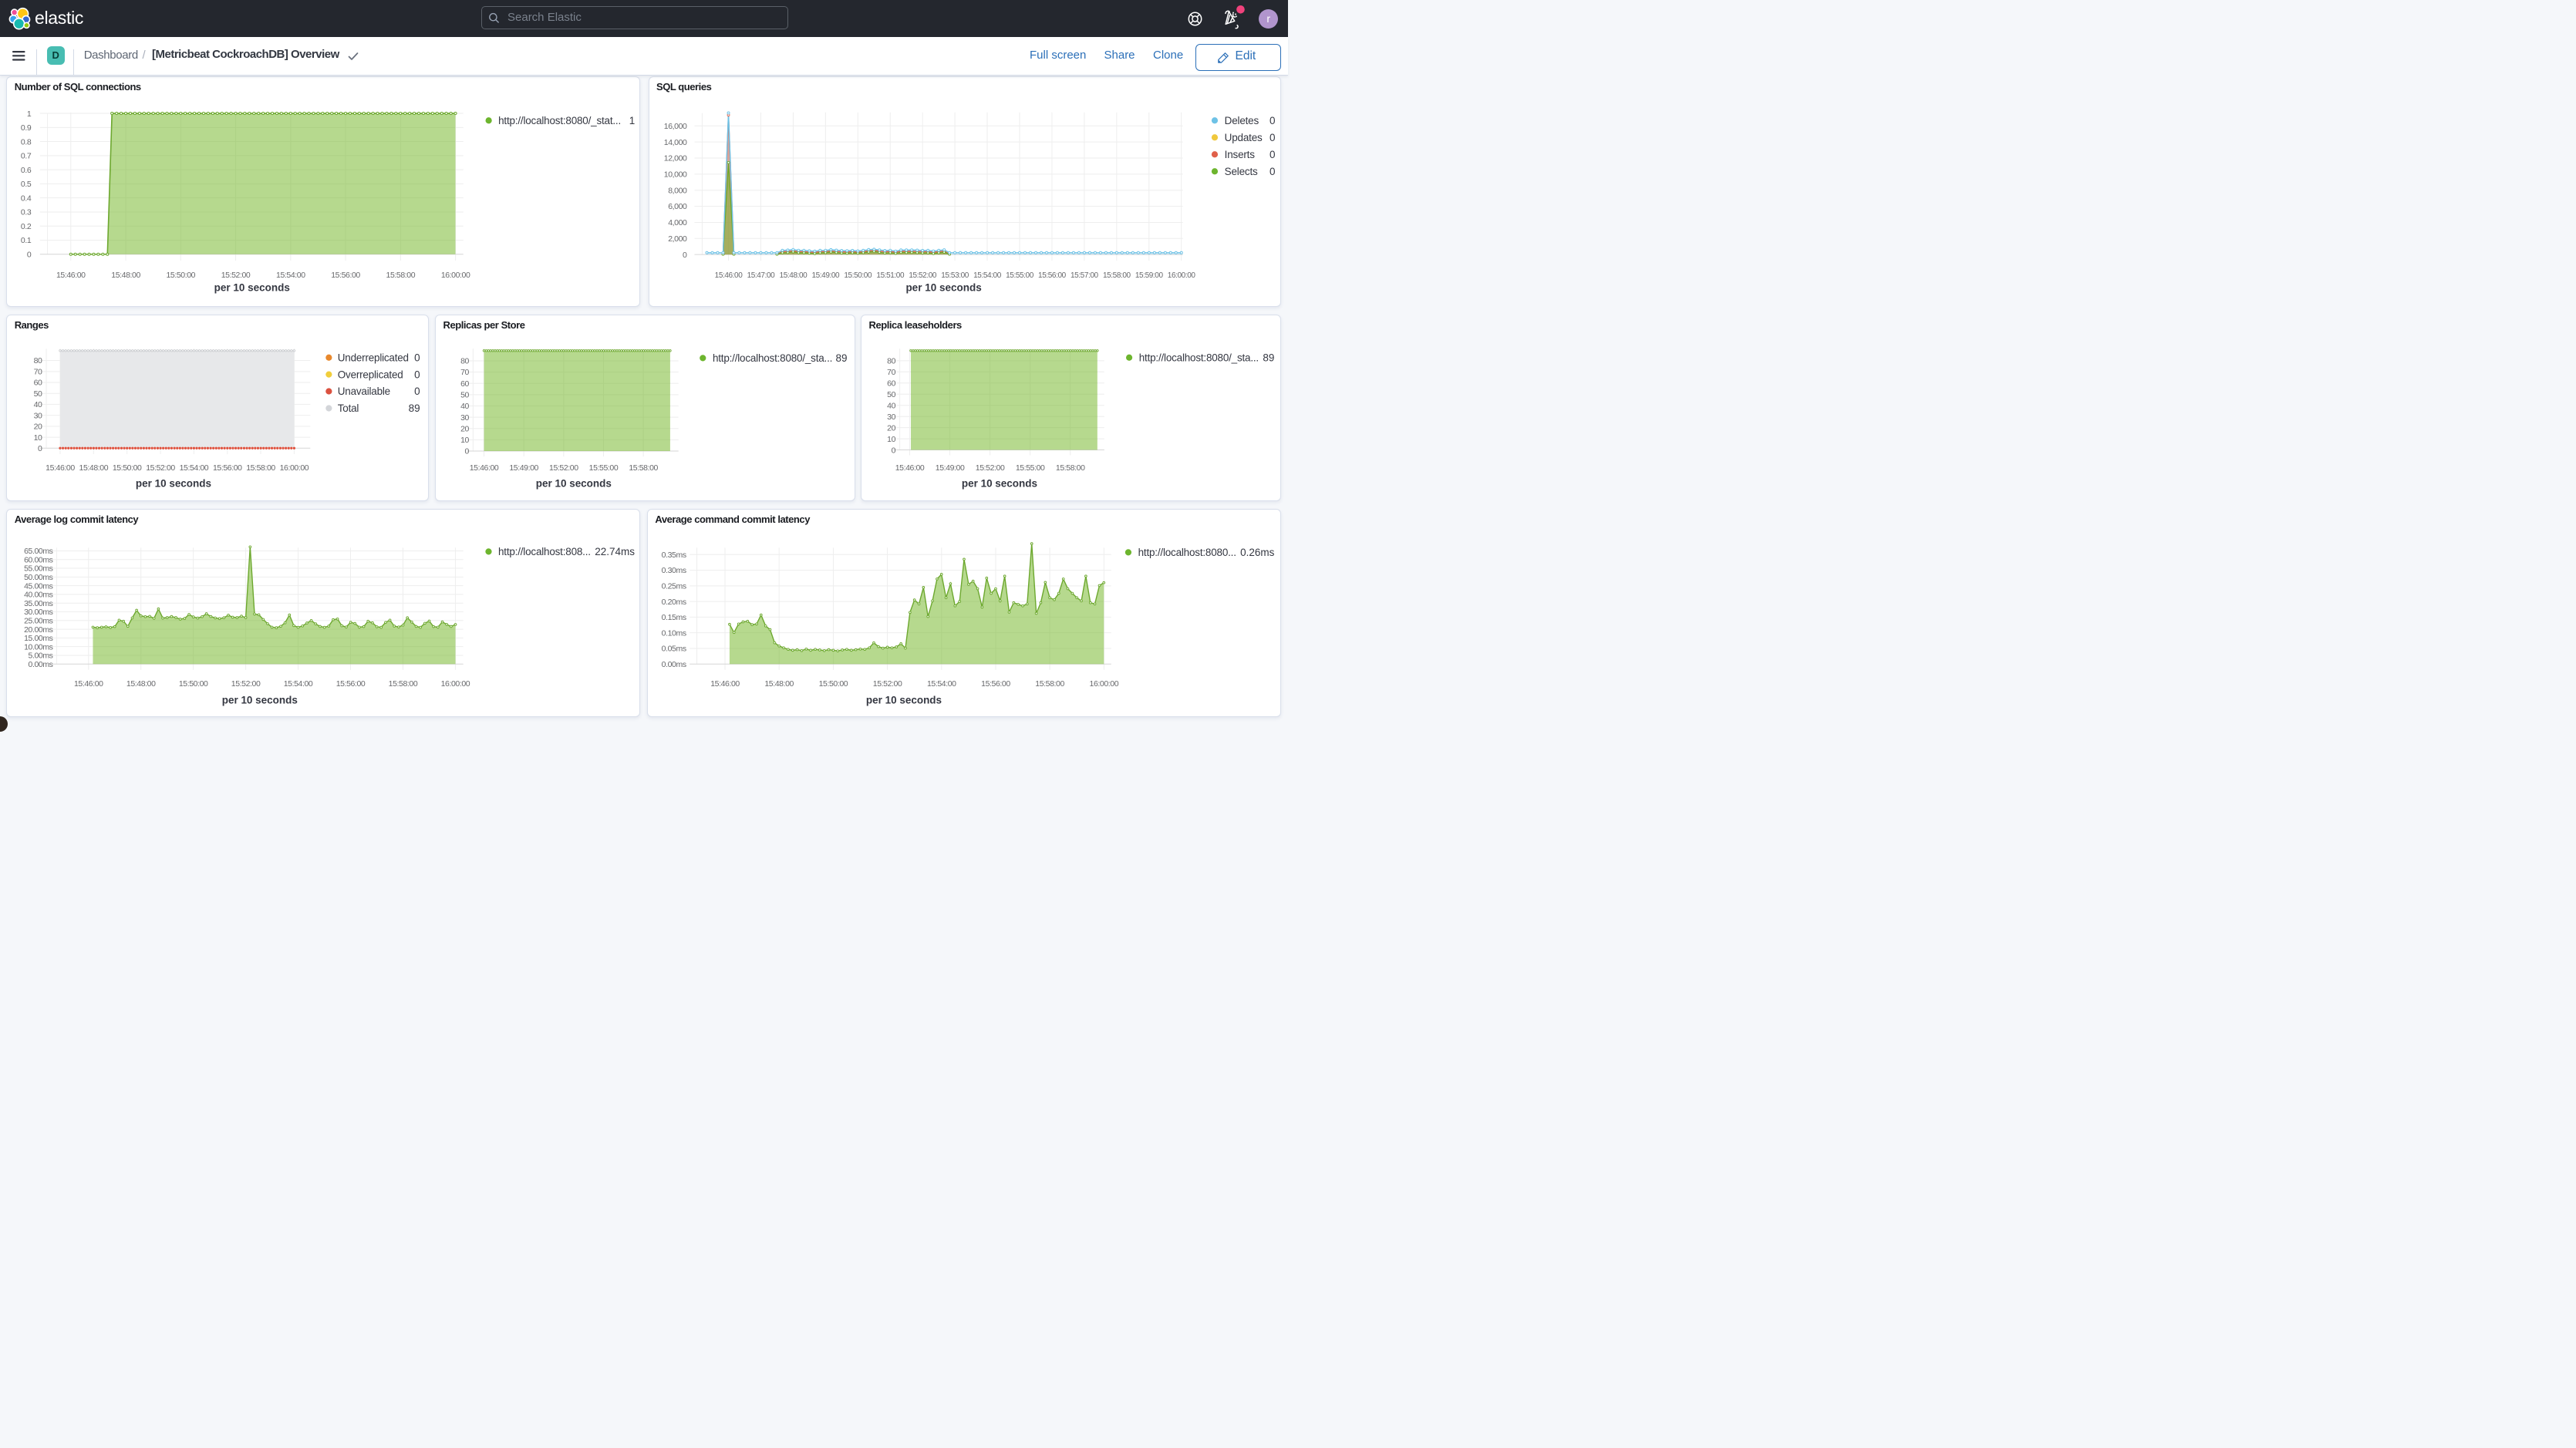 The height and width of the screenshot is (1448, 2576). Describe the element at coordinates (38, 647) in the screenshot. I see `svg-text: 10.00ms` at that location.